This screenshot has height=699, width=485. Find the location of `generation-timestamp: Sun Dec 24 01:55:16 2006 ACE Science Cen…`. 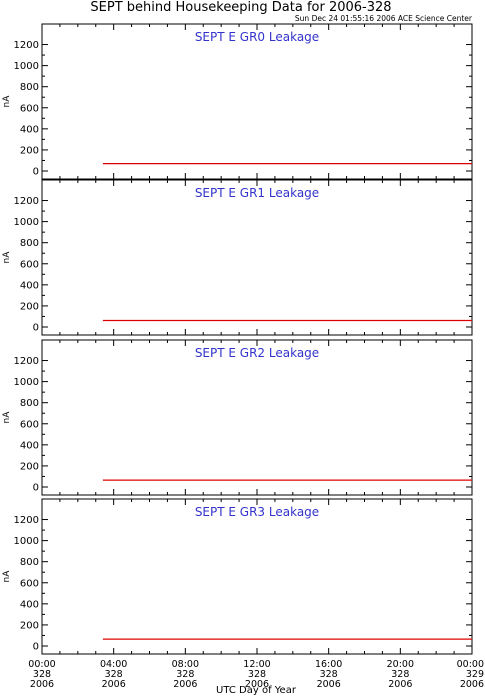

generation-timestamp: Sun Dec 24 01:55:16 2006 ACE Science Cen… is located at coordinates (384, 18).